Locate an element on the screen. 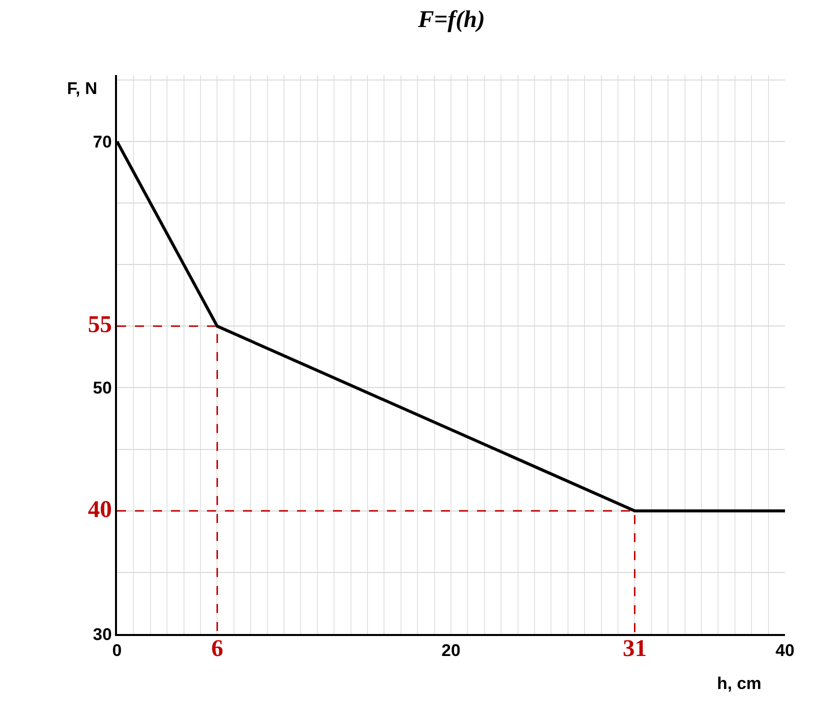 The image size is (815, 724). x-tick-label: 0 is located at coordinates (117, 650).